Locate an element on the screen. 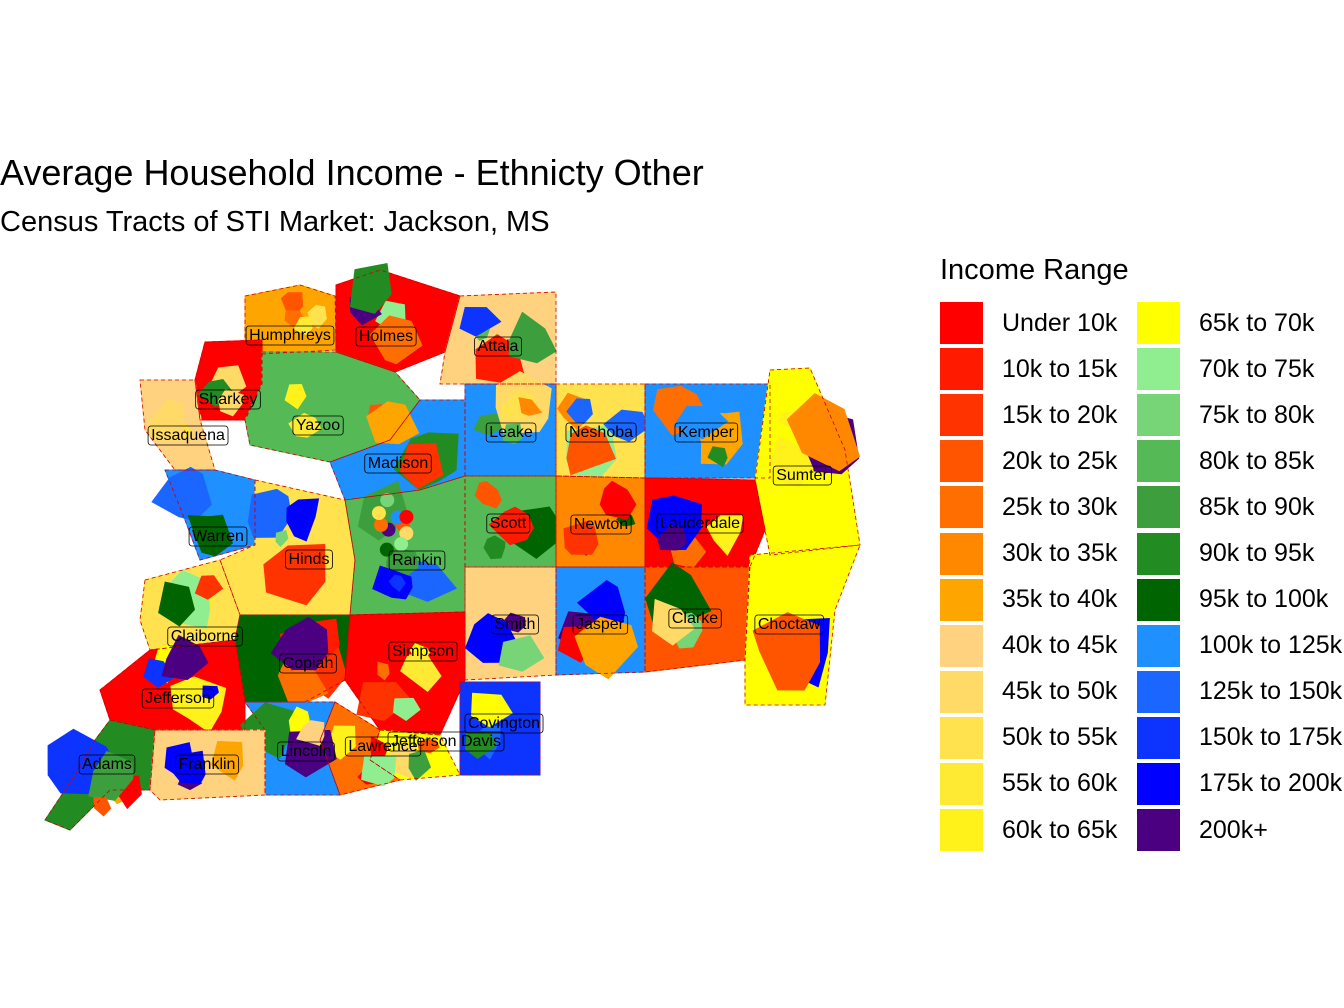 The height and width of the screenshot is (1008, 1344). county-name: Warren is located at coordinates (218, 536).